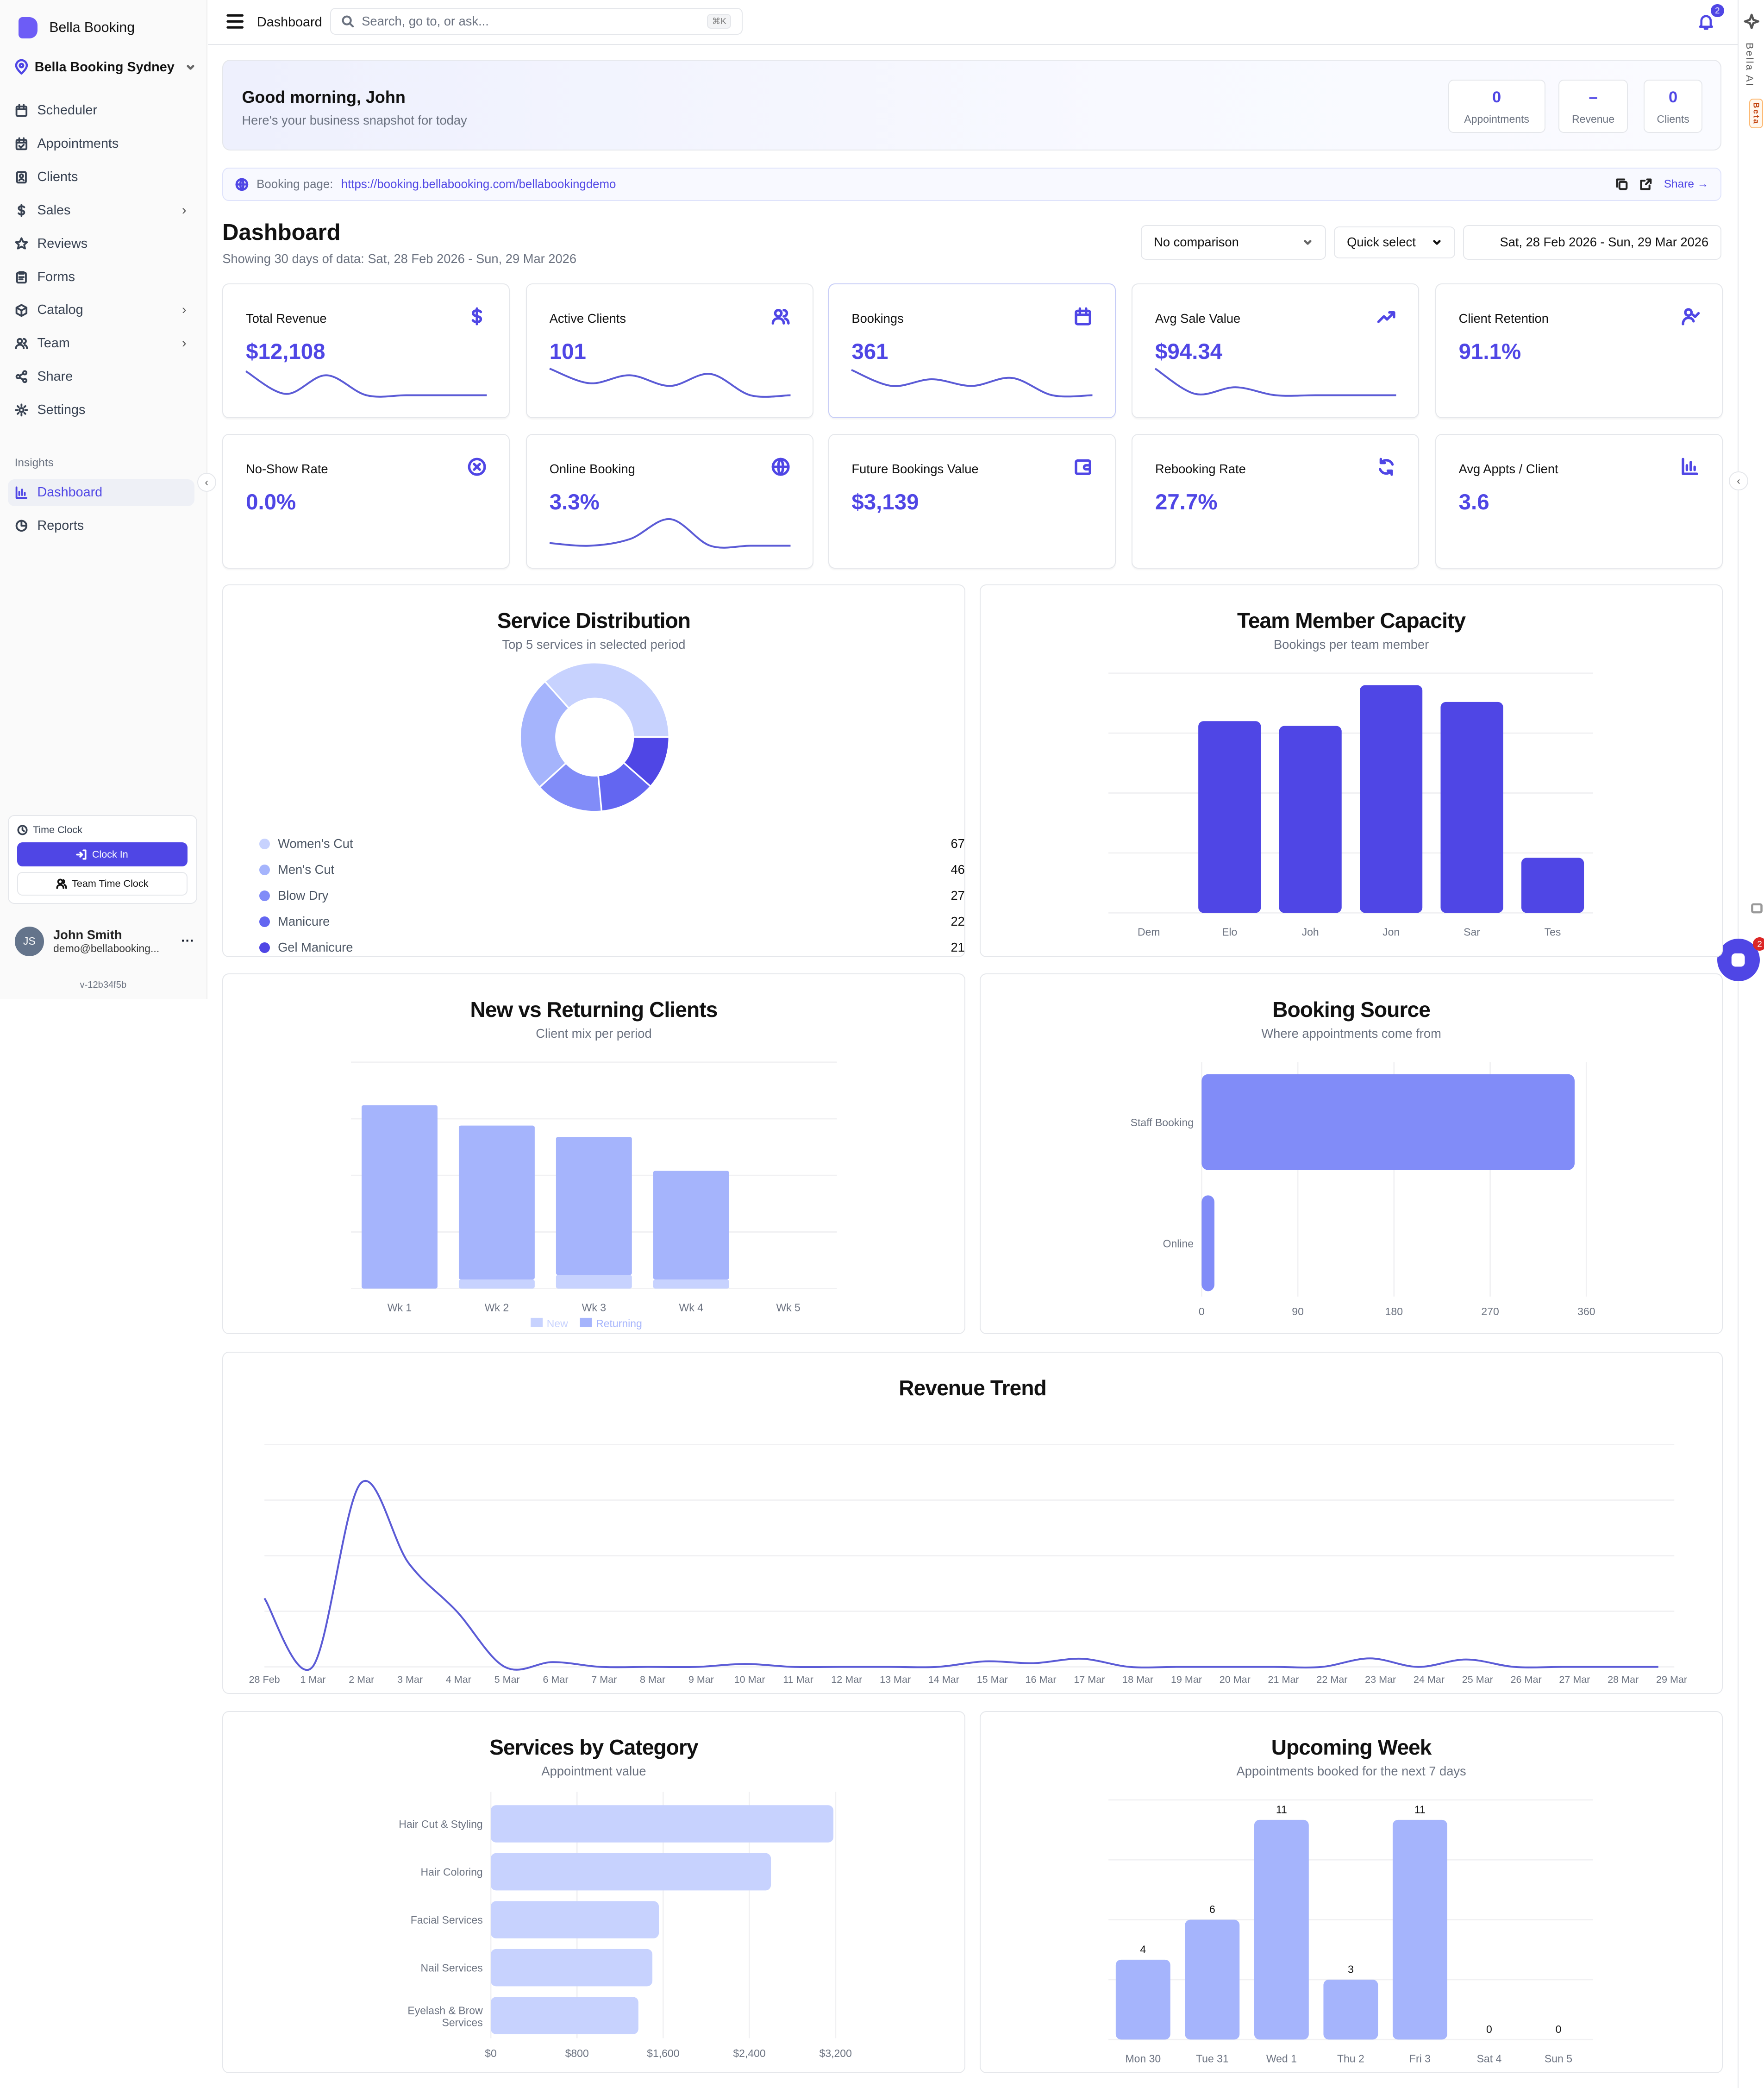  Describe the element at coordinates (445, 2017) in the screenshot. I see `y-tick-label: Eyelash & Brow Services` at that location.